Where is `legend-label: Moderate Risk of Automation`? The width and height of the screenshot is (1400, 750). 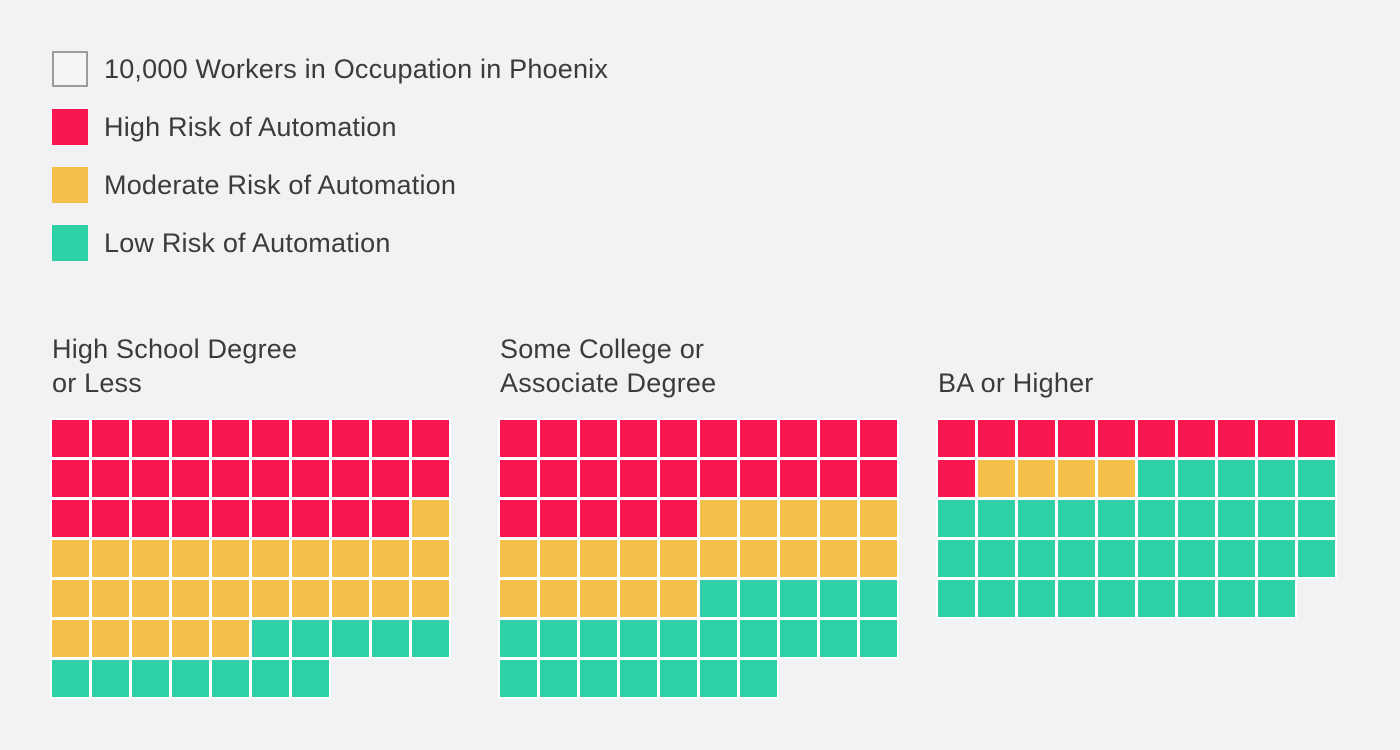 legend-label: Moderate Risk of Automation is located at coordinates (280, 184).